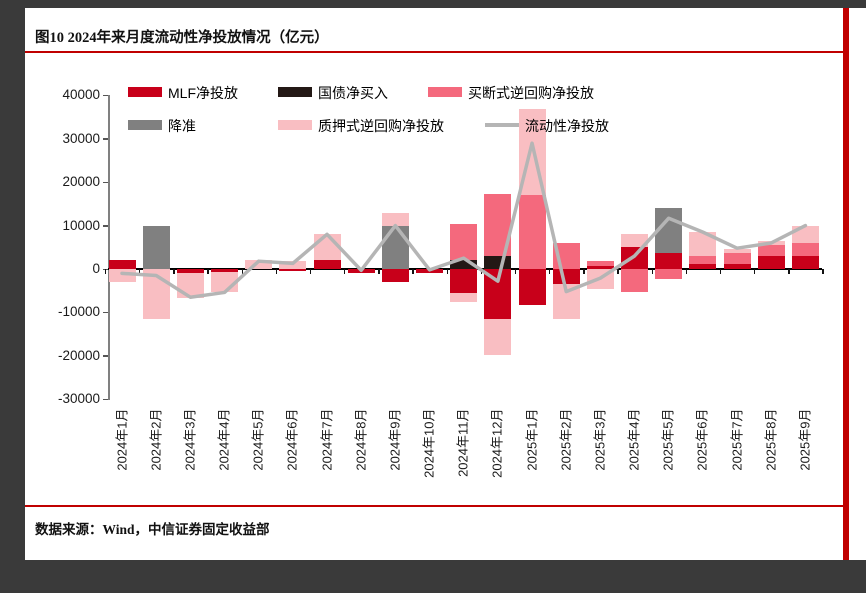 This screenshot has width=866, height=593. What do you see at coordinates (81, 138) in the screenshot?
I see `y-axis-tick-label: 30000` at bounding box center [81, 138].